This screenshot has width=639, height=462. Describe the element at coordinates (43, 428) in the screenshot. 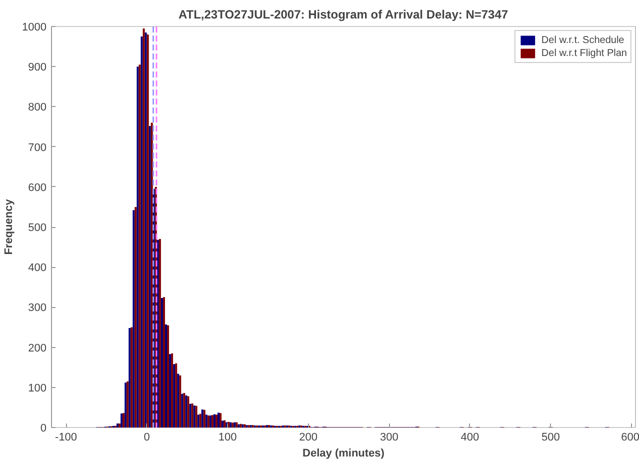

I see `y-tick-label: 0` at that location.